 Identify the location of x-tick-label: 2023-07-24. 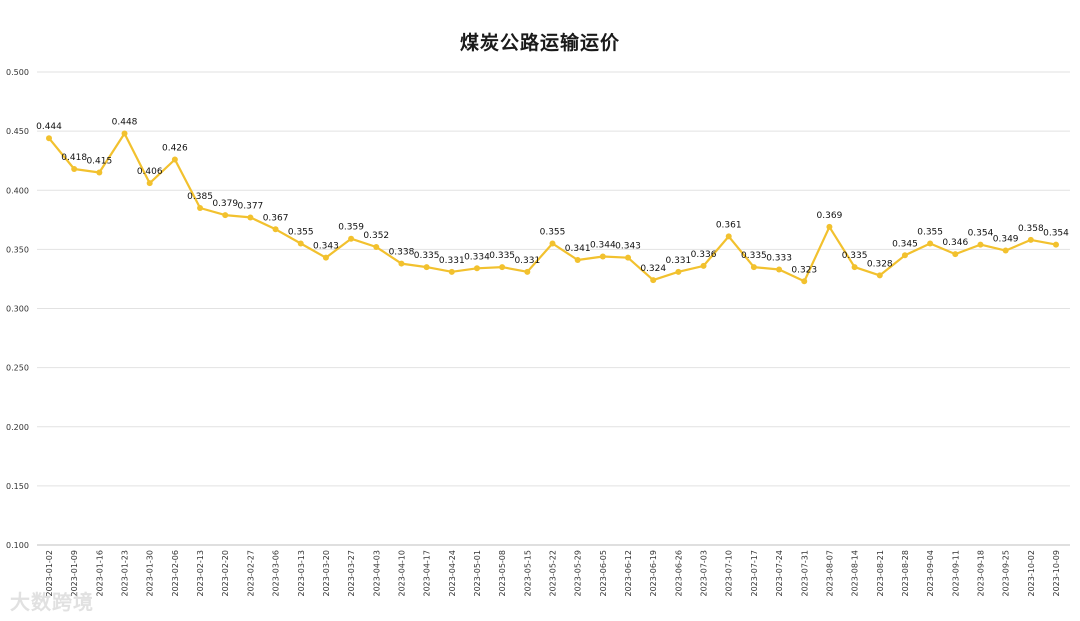
(779, 573).